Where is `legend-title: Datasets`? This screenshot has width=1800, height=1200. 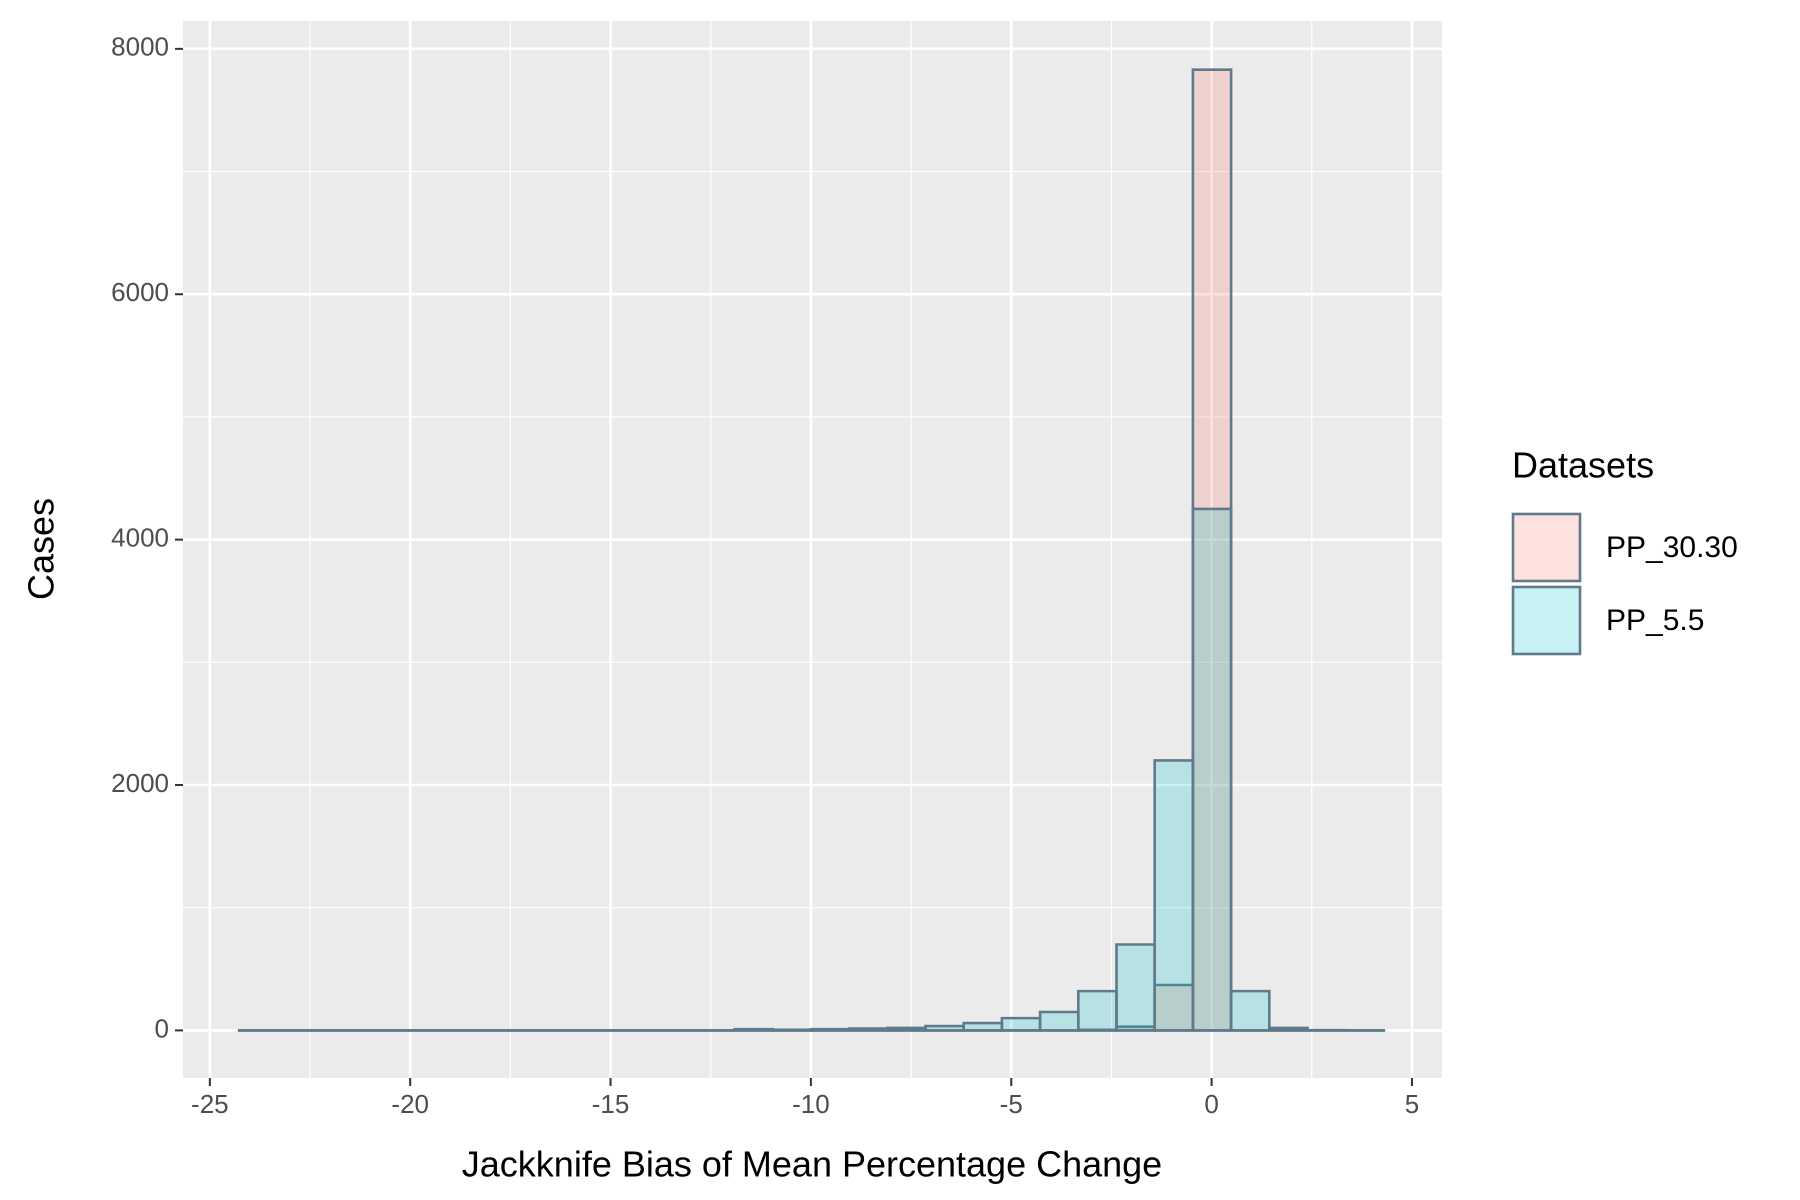
legend-title: Datasets is located at coordinates (1583, 465).